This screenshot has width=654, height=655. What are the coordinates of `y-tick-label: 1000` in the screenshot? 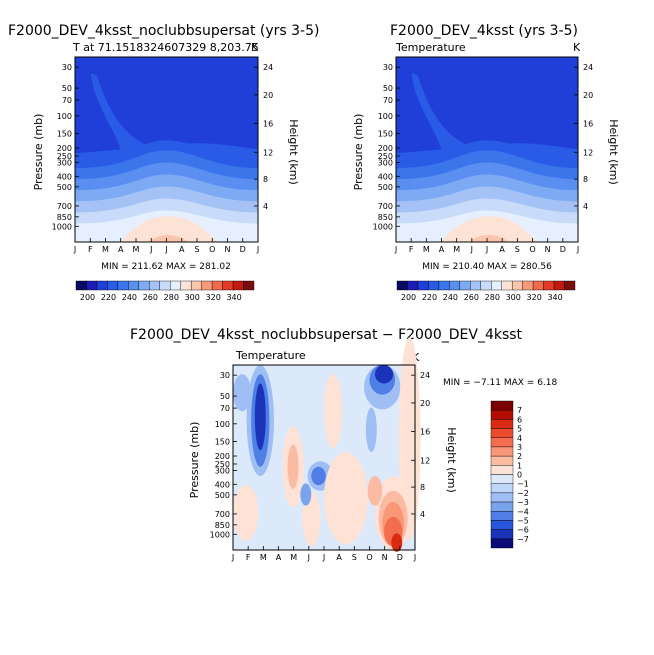 It's located at (383, 226).